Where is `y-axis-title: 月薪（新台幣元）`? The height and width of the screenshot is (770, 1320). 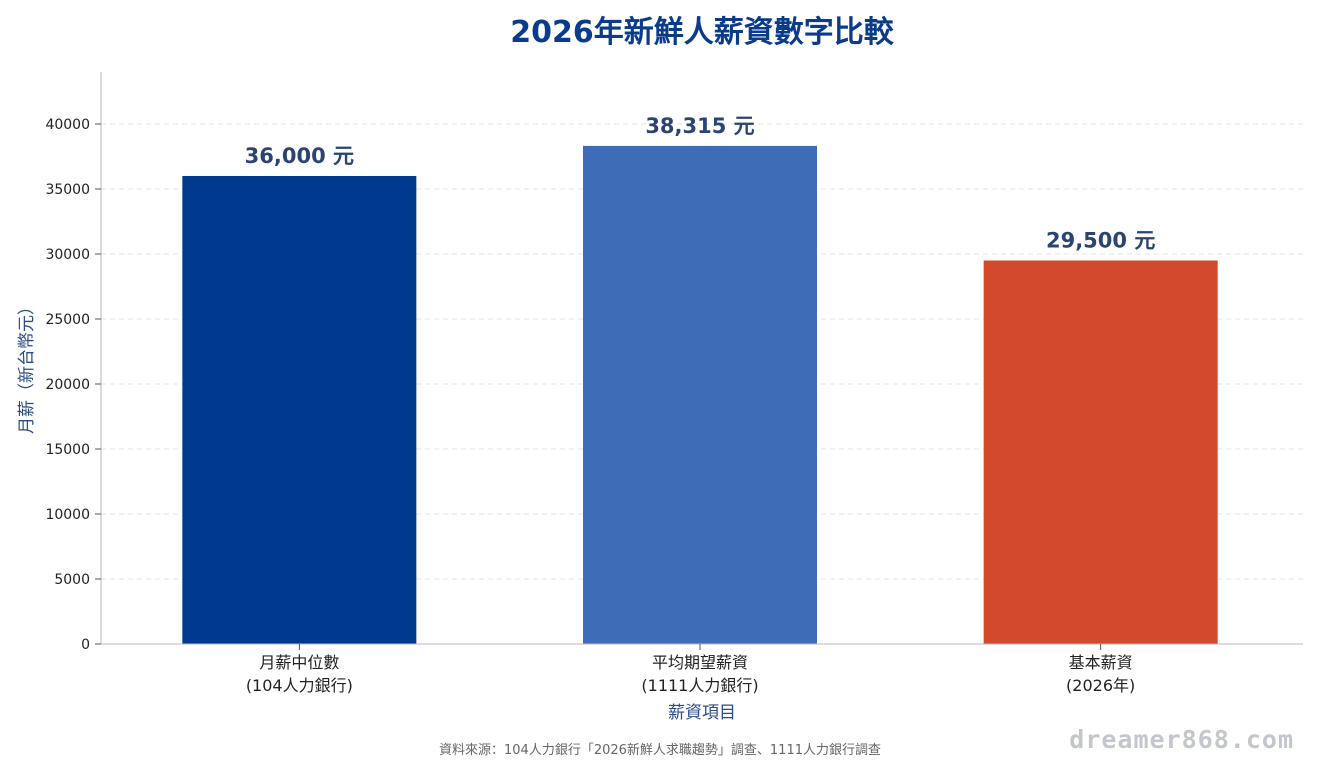
y-axis-title: 月薪（新台幣元） is located at coordinates (27, 366).